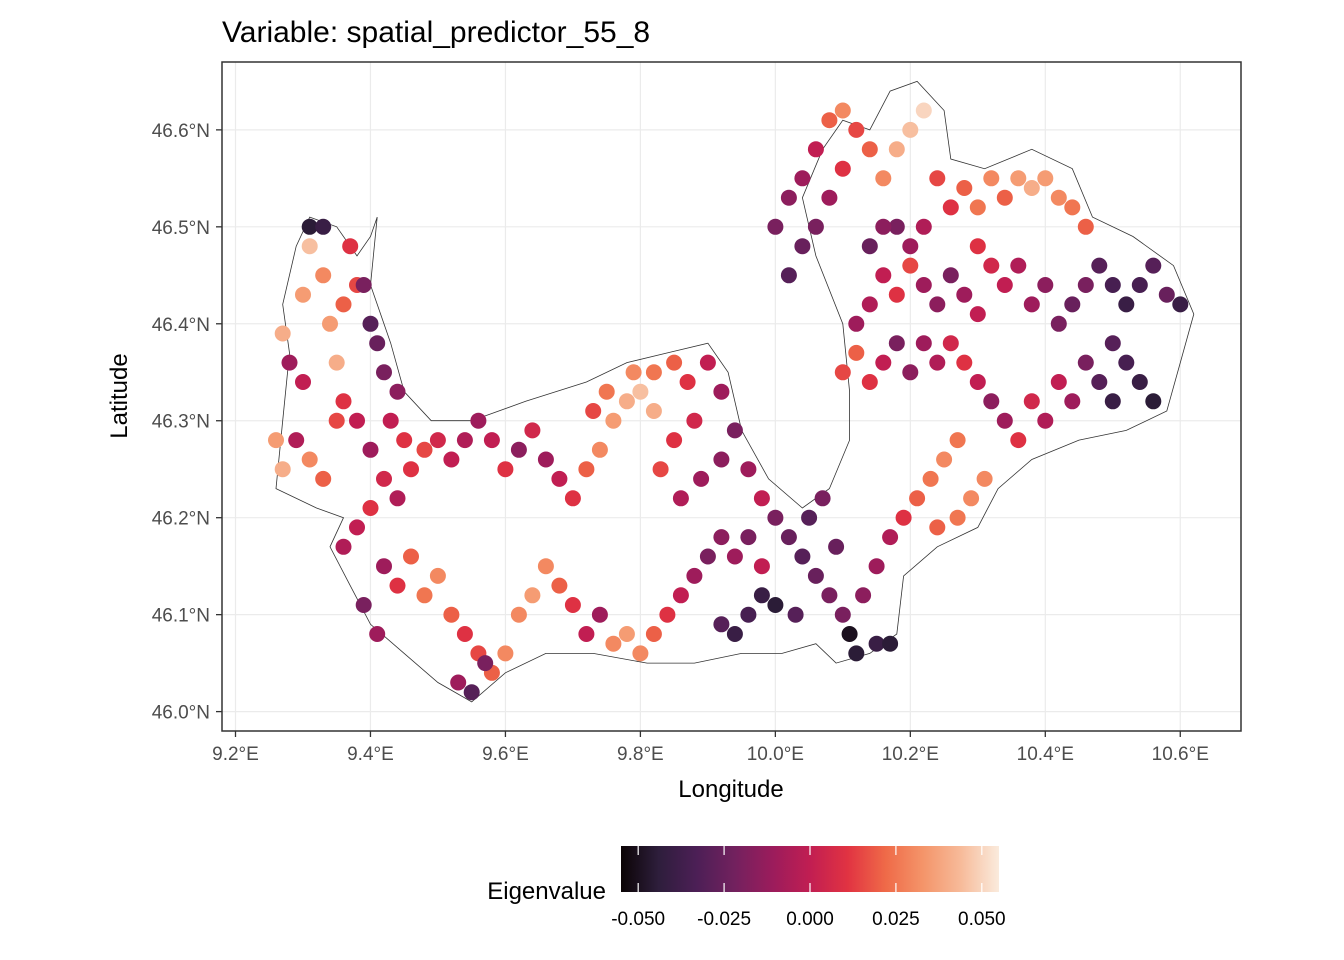 The height and width of the screenshot is (960, 1344). Describe the element at coordinates (640, 754) in the screenshot. I see `x-tick-label: 9.8°E` at that location.